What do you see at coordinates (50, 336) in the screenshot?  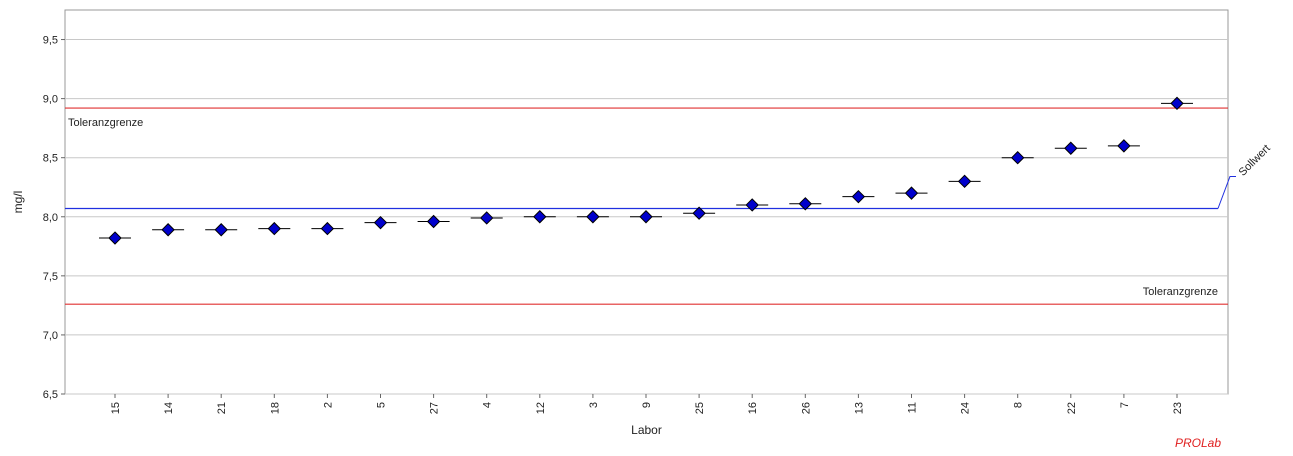 I see `y-tick-label: 7,0` at bounding box center [50, 336].